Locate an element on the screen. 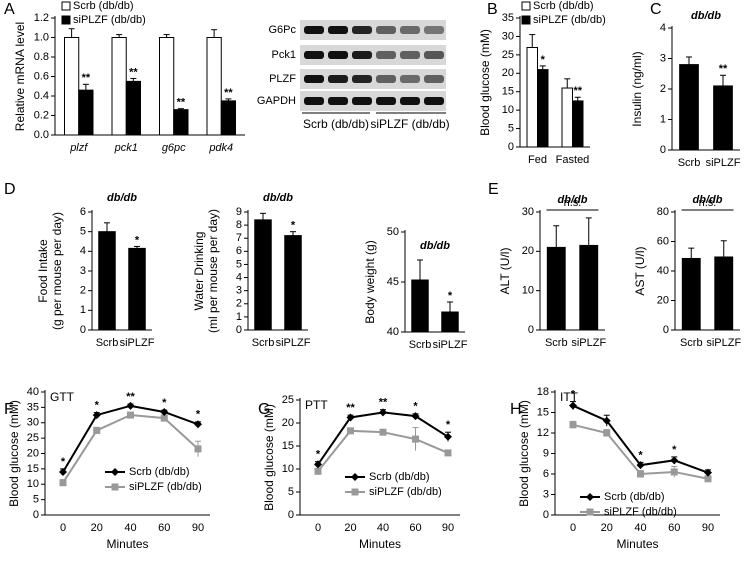  y-axis-label: Food Intake is located at coordinates (43, 271).